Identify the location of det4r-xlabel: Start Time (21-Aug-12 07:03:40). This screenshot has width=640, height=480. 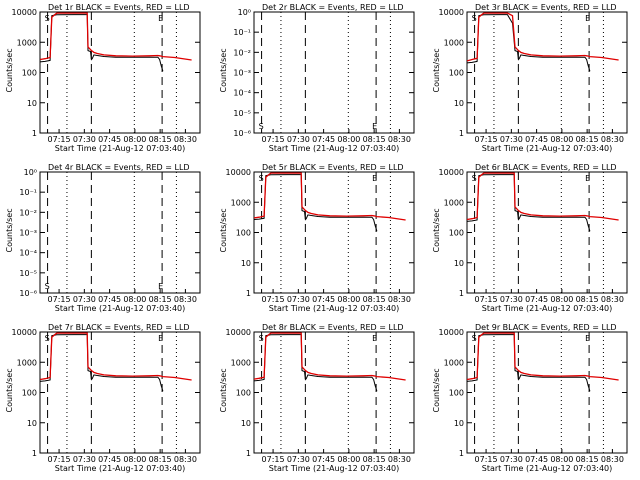
(120, 308).